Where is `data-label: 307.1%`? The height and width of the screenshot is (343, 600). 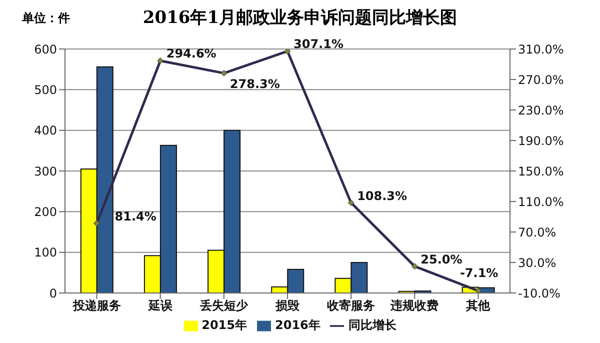
data-label: 307.1% is located at coordinates (319, 44).